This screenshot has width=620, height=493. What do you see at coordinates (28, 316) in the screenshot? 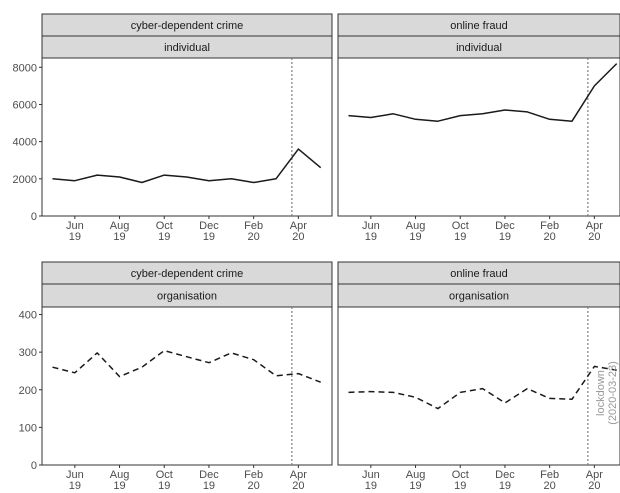
I see `y-tick-label: 400` at bounding box center [28, 316].